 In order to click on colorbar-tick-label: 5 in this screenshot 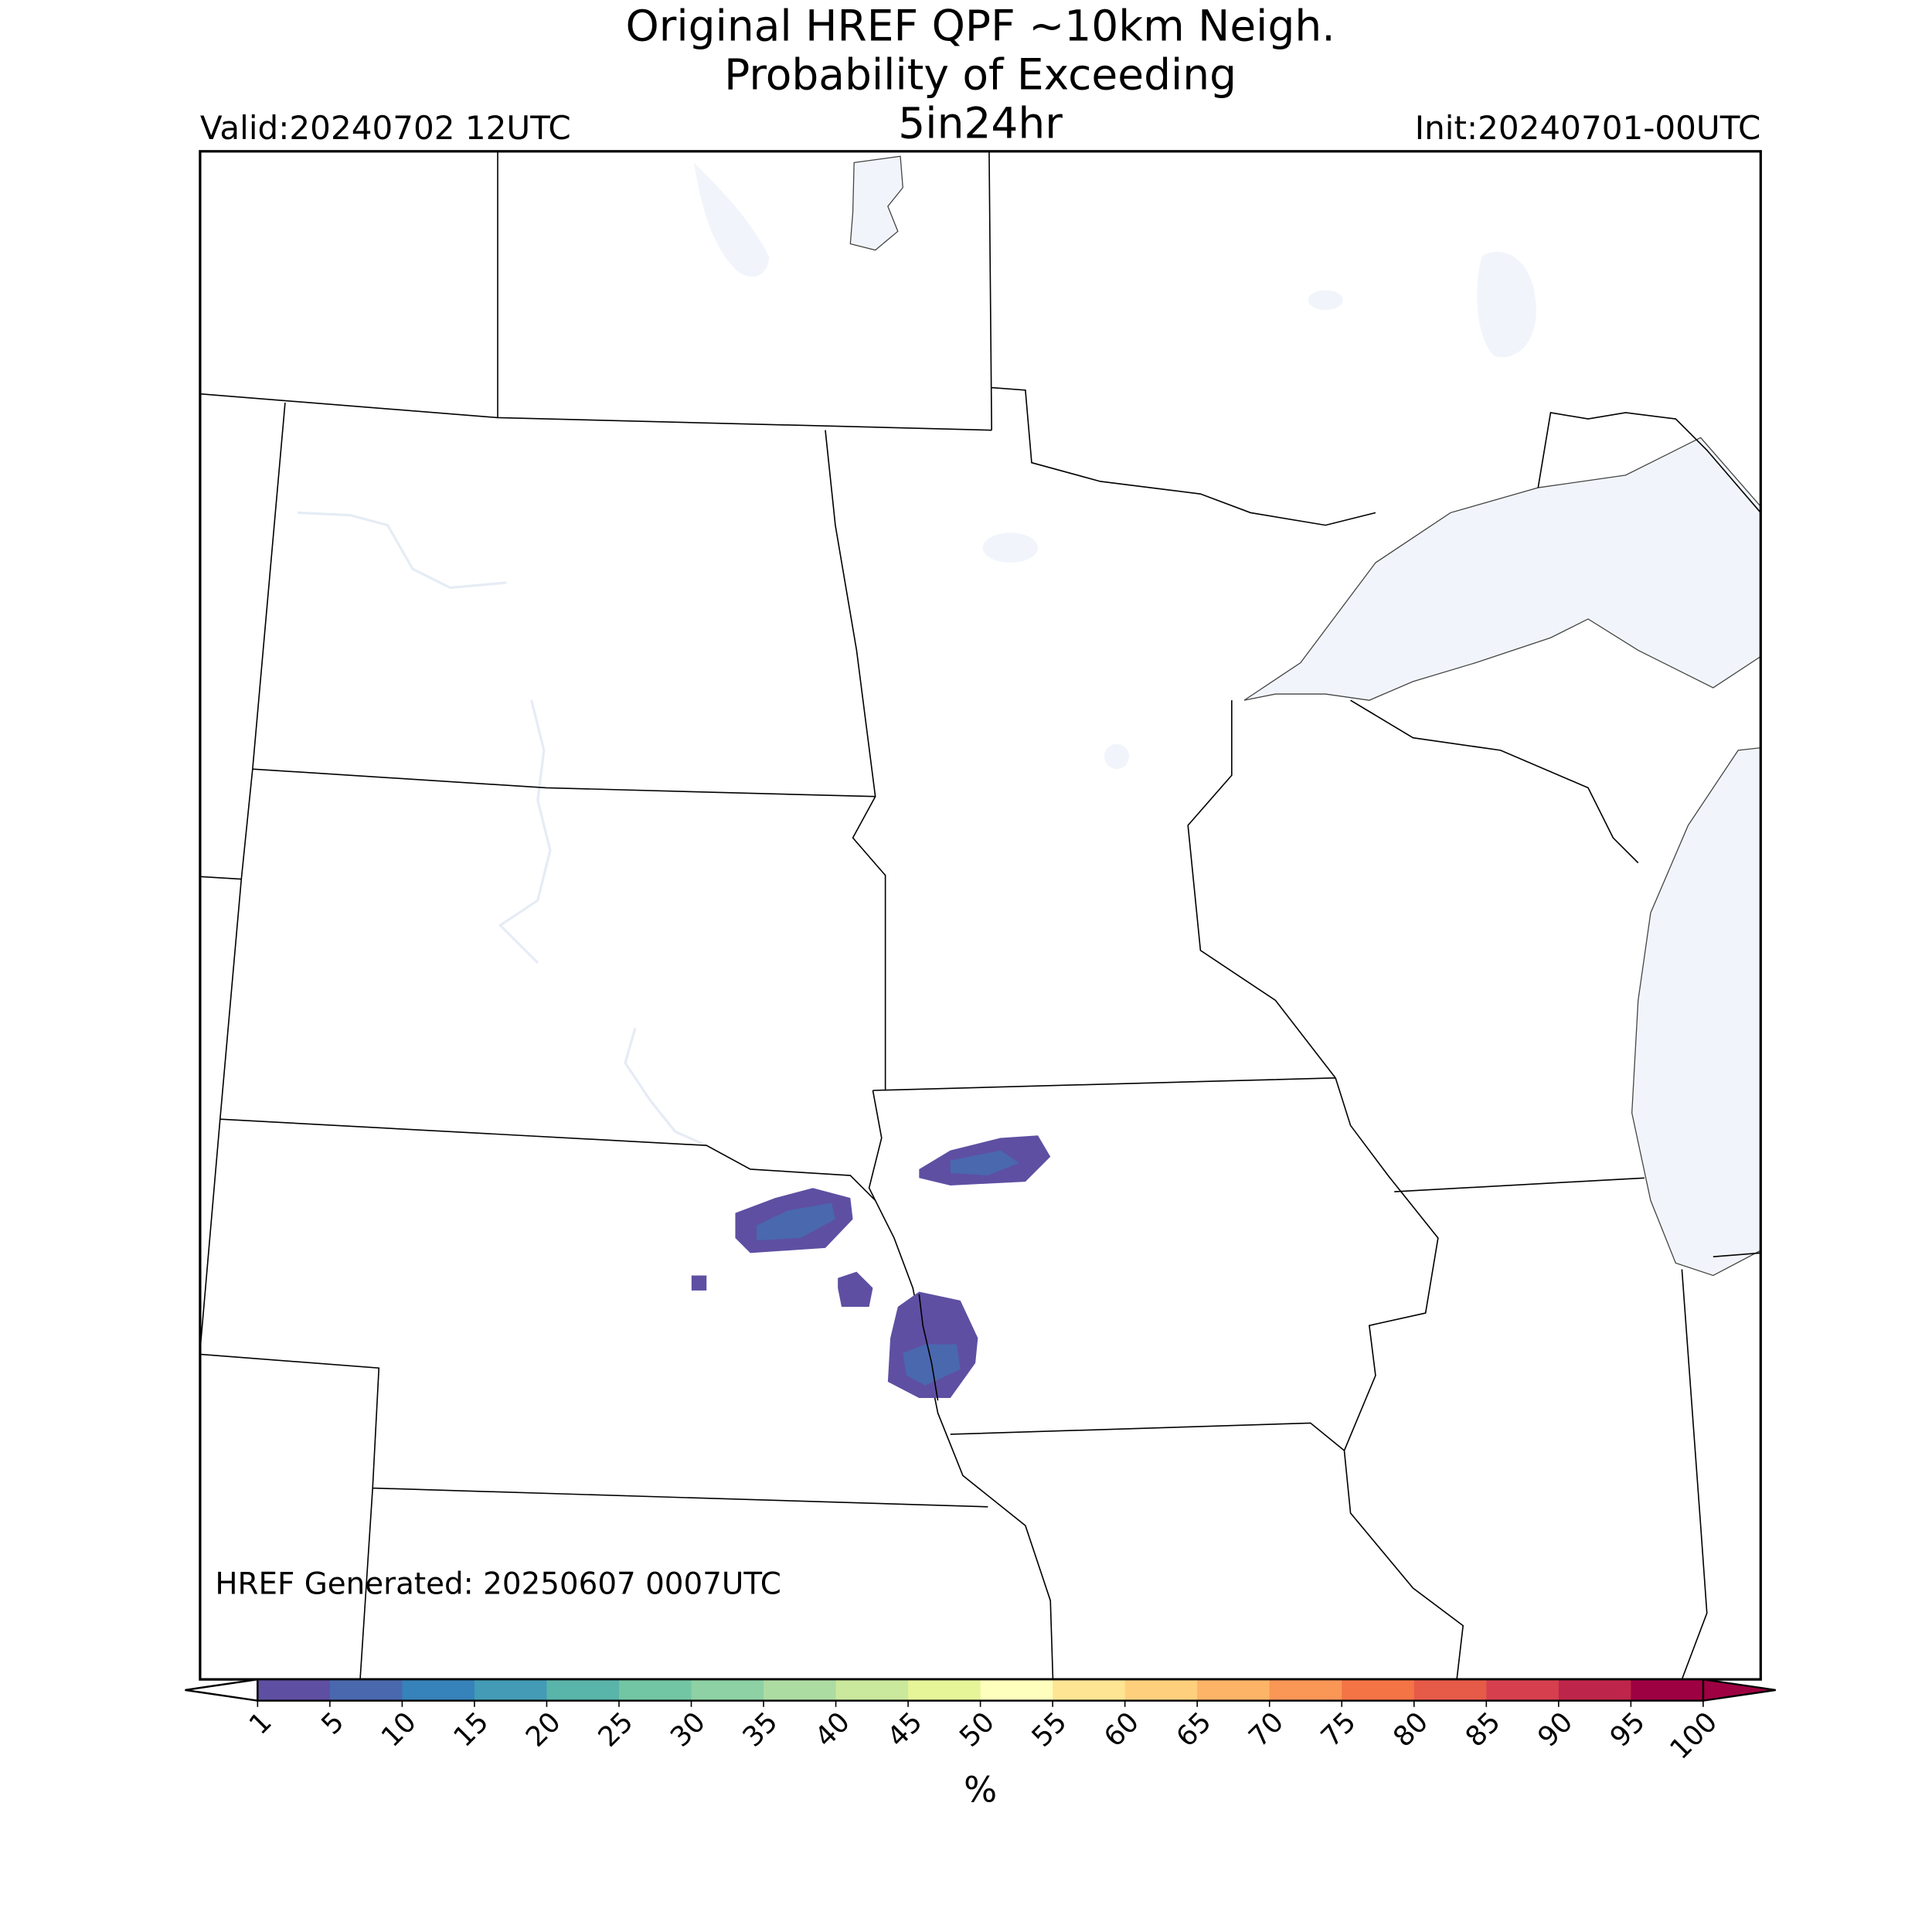, I will do `click(333, 1724)`.